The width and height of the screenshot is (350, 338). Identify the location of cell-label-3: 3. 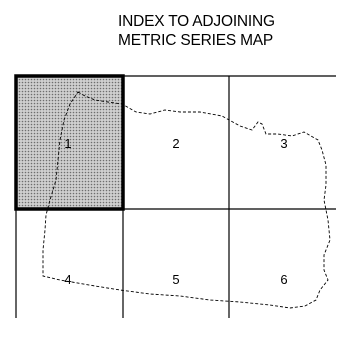
(283, 143).